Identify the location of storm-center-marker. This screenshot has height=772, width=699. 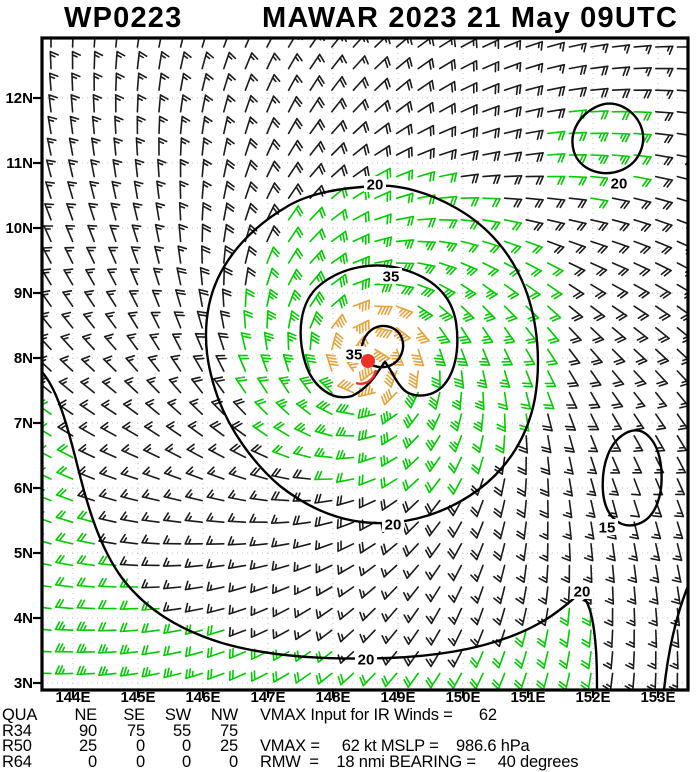
(366, 369).